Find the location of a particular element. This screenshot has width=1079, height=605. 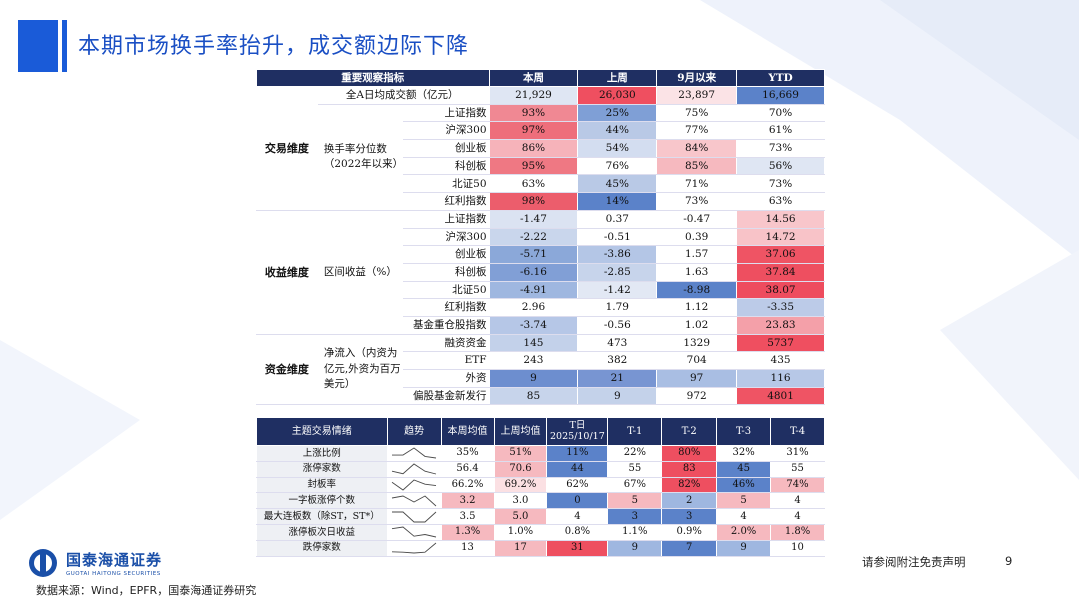

table1-row: 基金重仓股指数 -3.74 -0.56 1.02 23.83 is located at coordinates (541, 325).